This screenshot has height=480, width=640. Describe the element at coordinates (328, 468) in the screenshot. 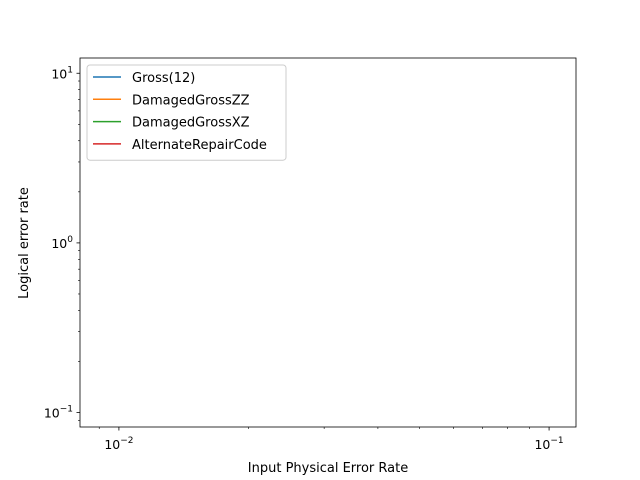

I see `x-axis-label: Input Physical Error Rate` at that location.